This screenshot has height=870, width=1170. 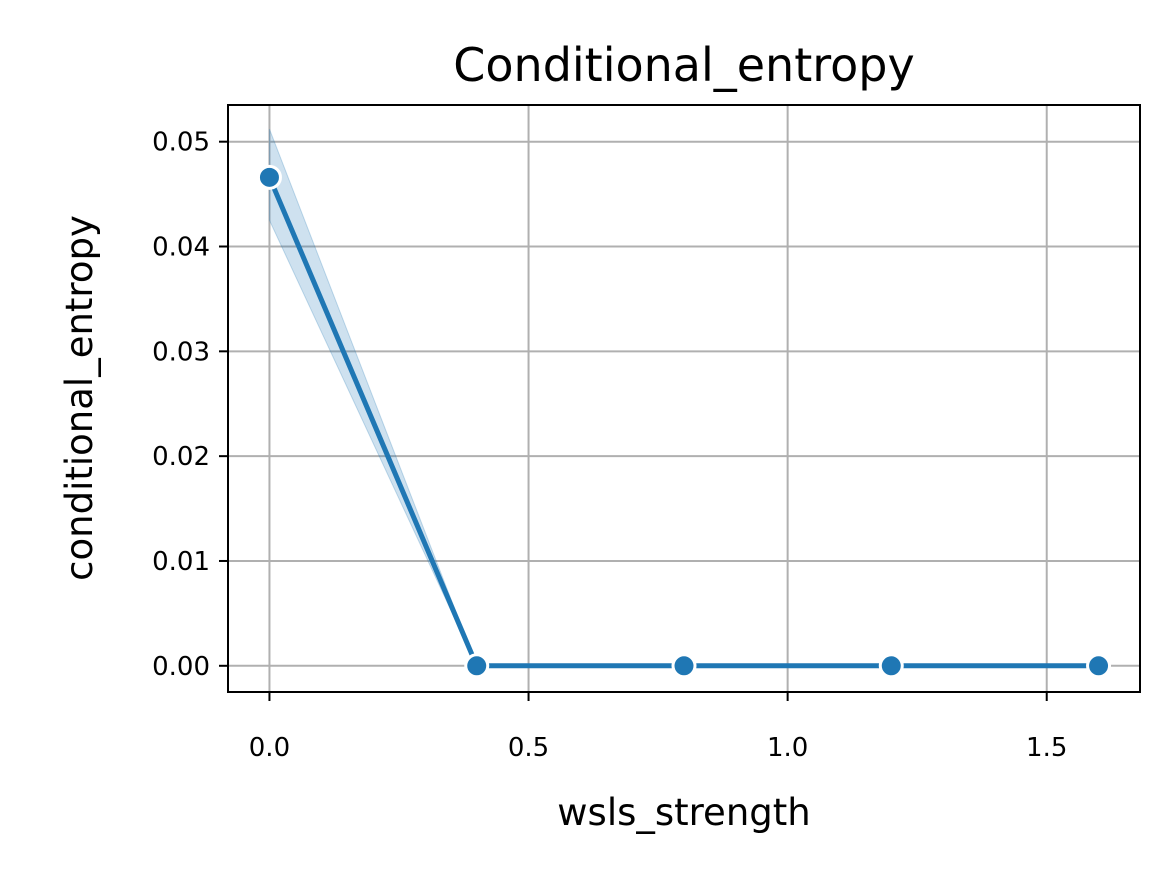 I want to click on y-tick-label: 0.01, so click(x=181, y=562).